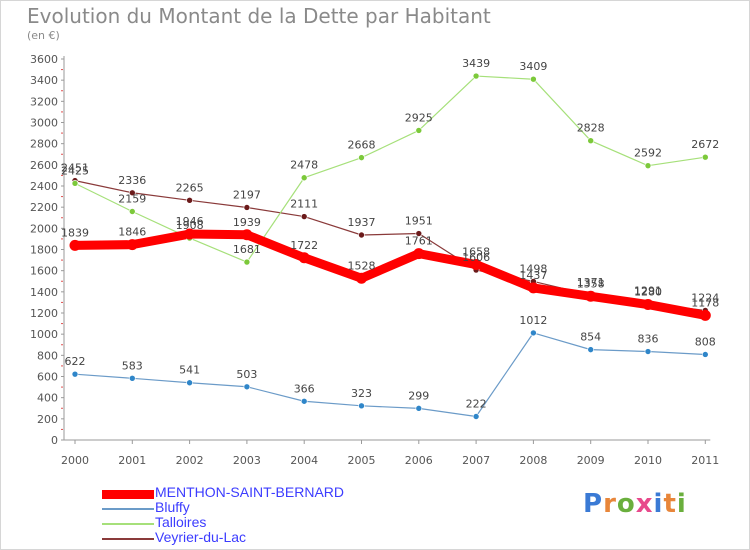 This screenshot has width=750, height=550. What do you see at coordinates (44, 250) in the screenshot?
I see `y-tick-label: 1800` at bounding box center [44, 250].